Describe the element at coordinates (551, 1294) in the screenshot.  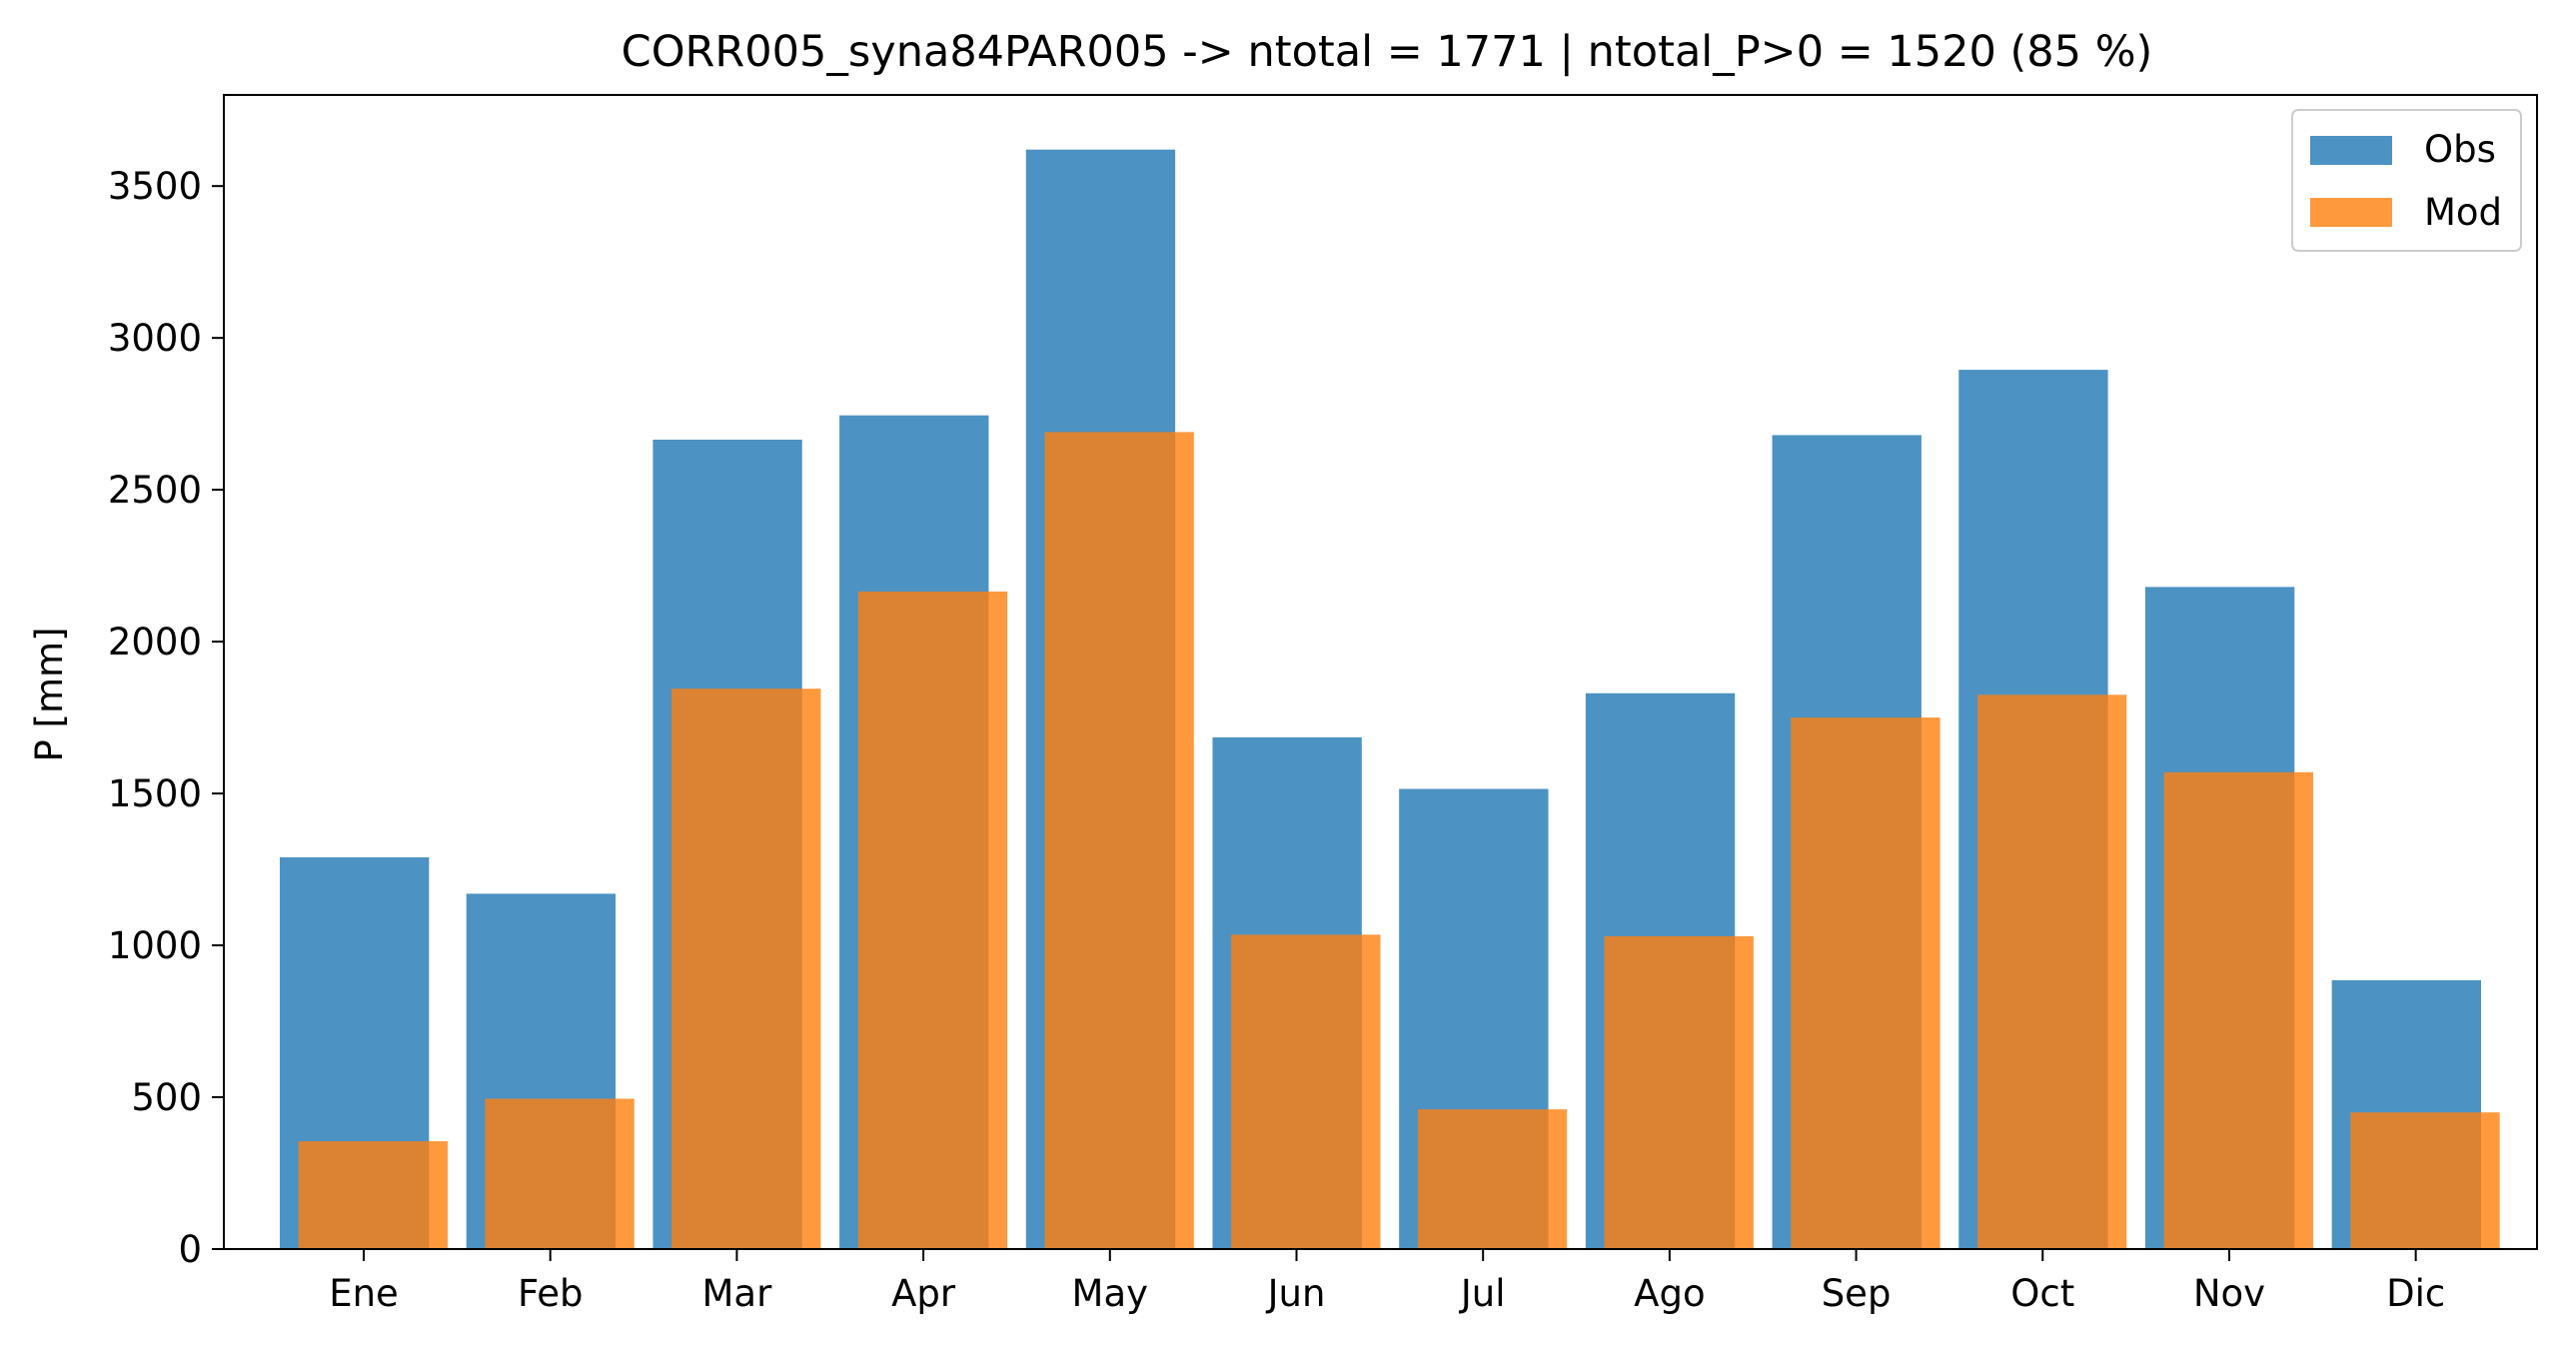
I see `x-tick-label-feb: Feb` at that location.